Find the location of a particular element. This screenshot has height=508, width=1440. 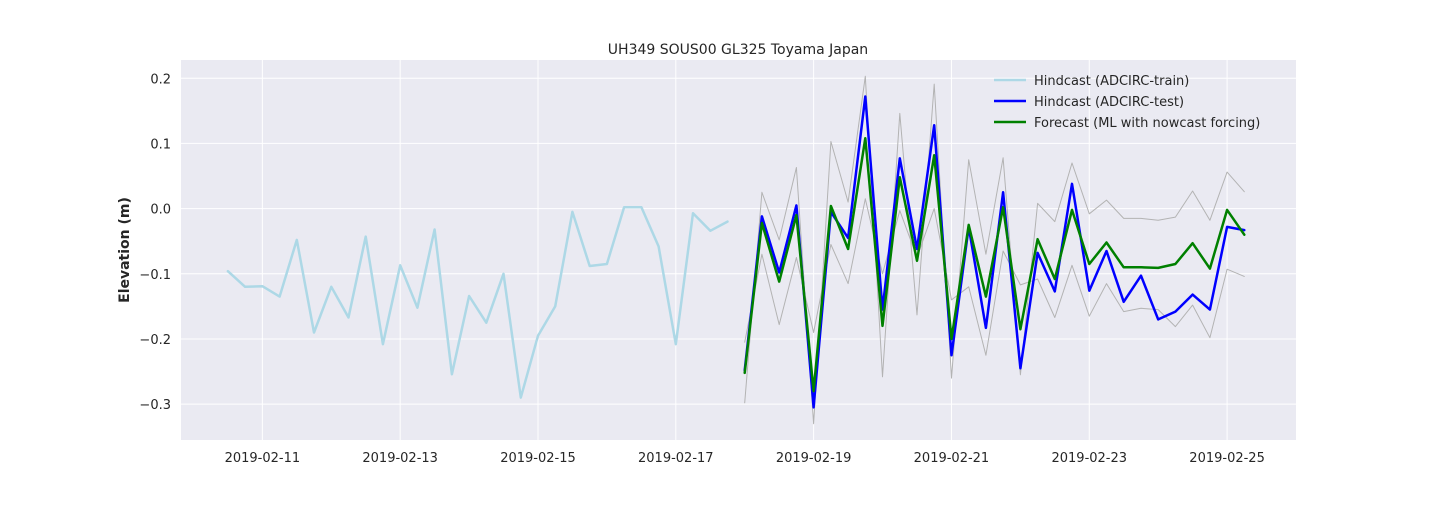

y-tick-label: −0.1 is located at coordinates (155, 275).